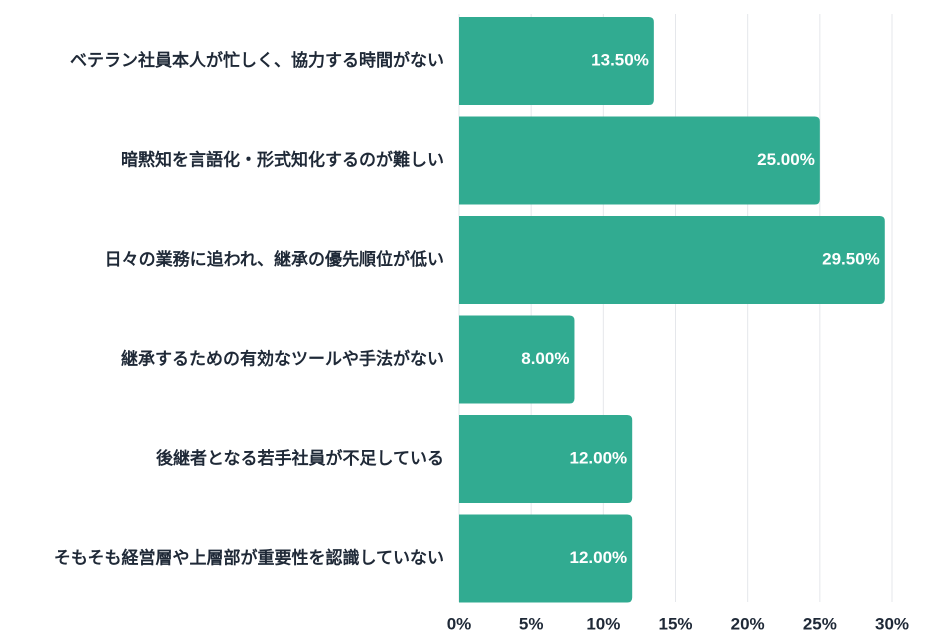  What do you see at coordinates (786, 159) in the screenshot?
I see `value-label: 25.00%` at bounding box center [786, 159].